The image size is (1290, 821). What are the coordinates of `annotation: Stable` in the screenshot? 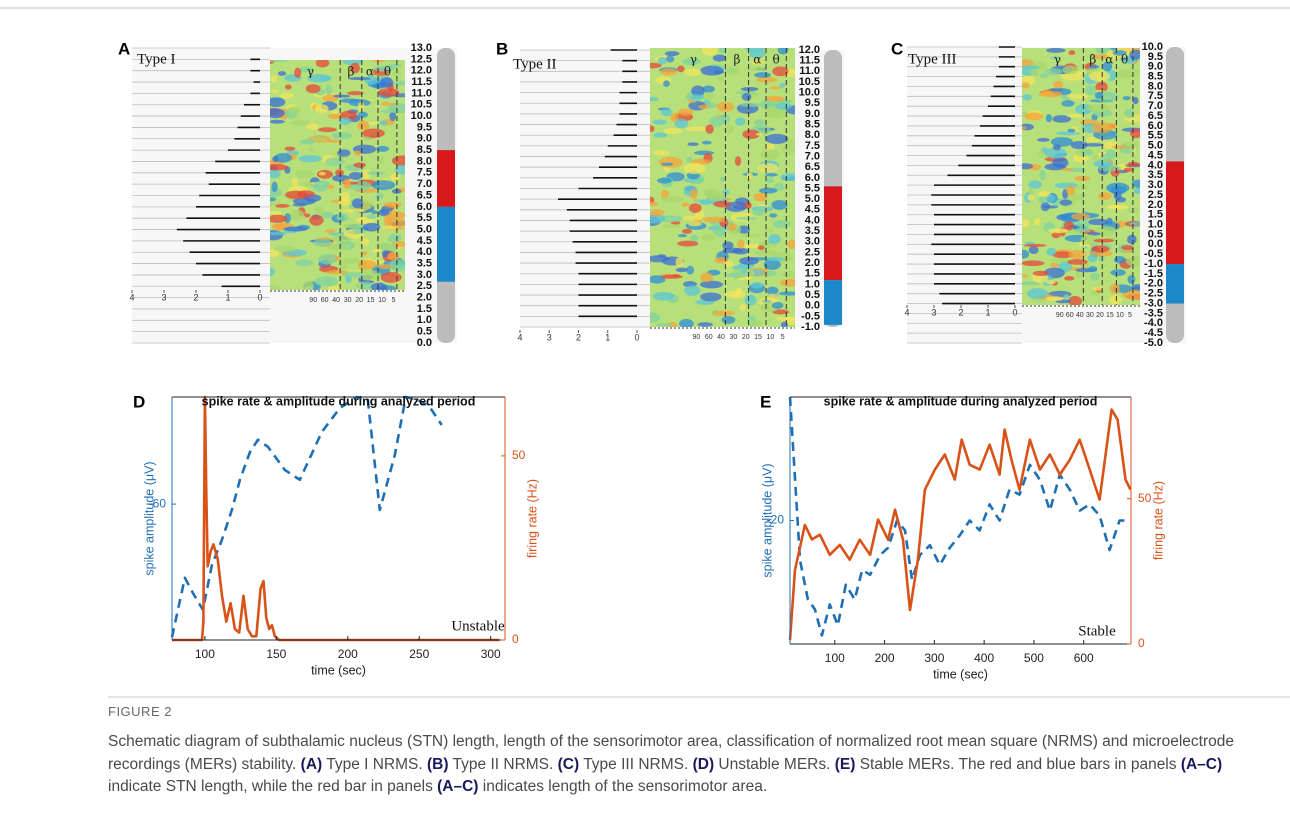 It's located at (1097, 631).